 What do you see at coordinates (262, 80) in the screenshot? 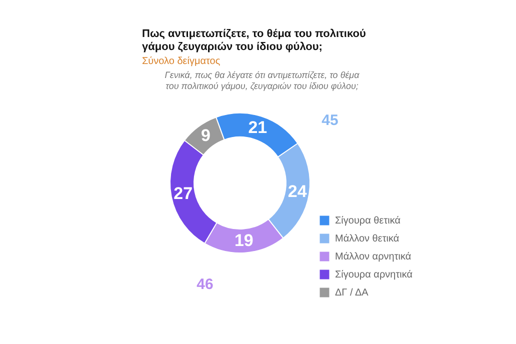
I see `text: Γενικά, πως θα λέγατε ότι αντιμετωπίζετε, το θέμα του πολιτικού γάμου, ζευγαριών του ίδιου φύλου;` at bounding box center [262, 80].